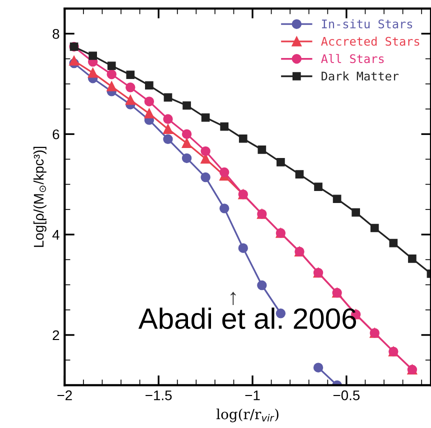 This screenshot has width=431, height=428. What do you see at coordinates (370, 41) in the screenshot?
I see `legend-label: Accreted Stars` at bounding box center [370, 41].